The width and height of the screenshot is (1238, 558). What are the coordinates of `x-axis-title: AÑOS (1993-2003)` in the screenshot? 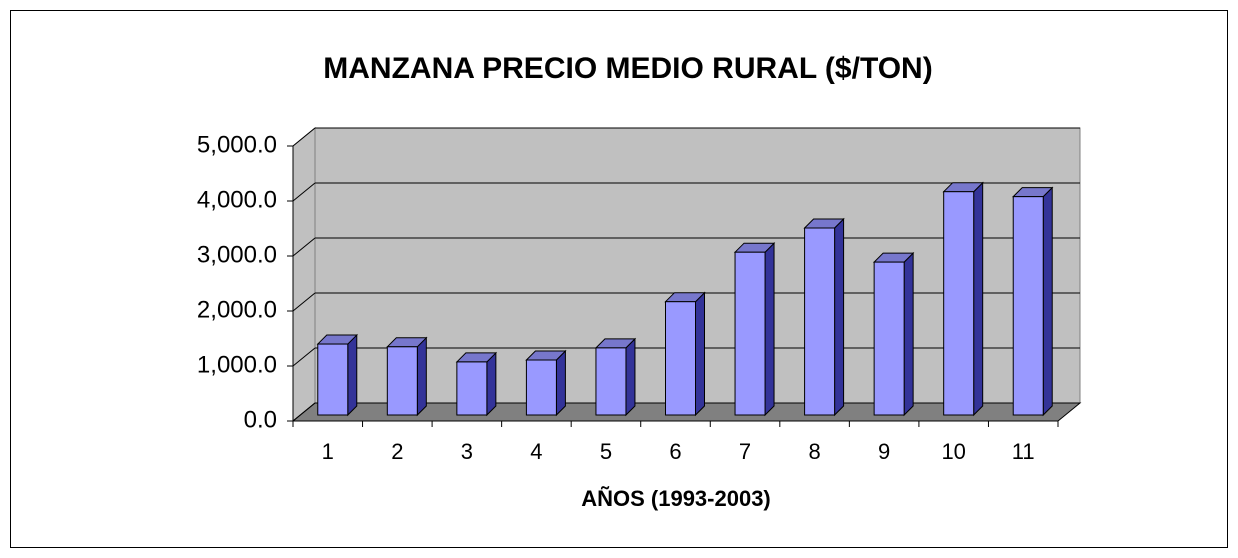 It's located at (676, 498).